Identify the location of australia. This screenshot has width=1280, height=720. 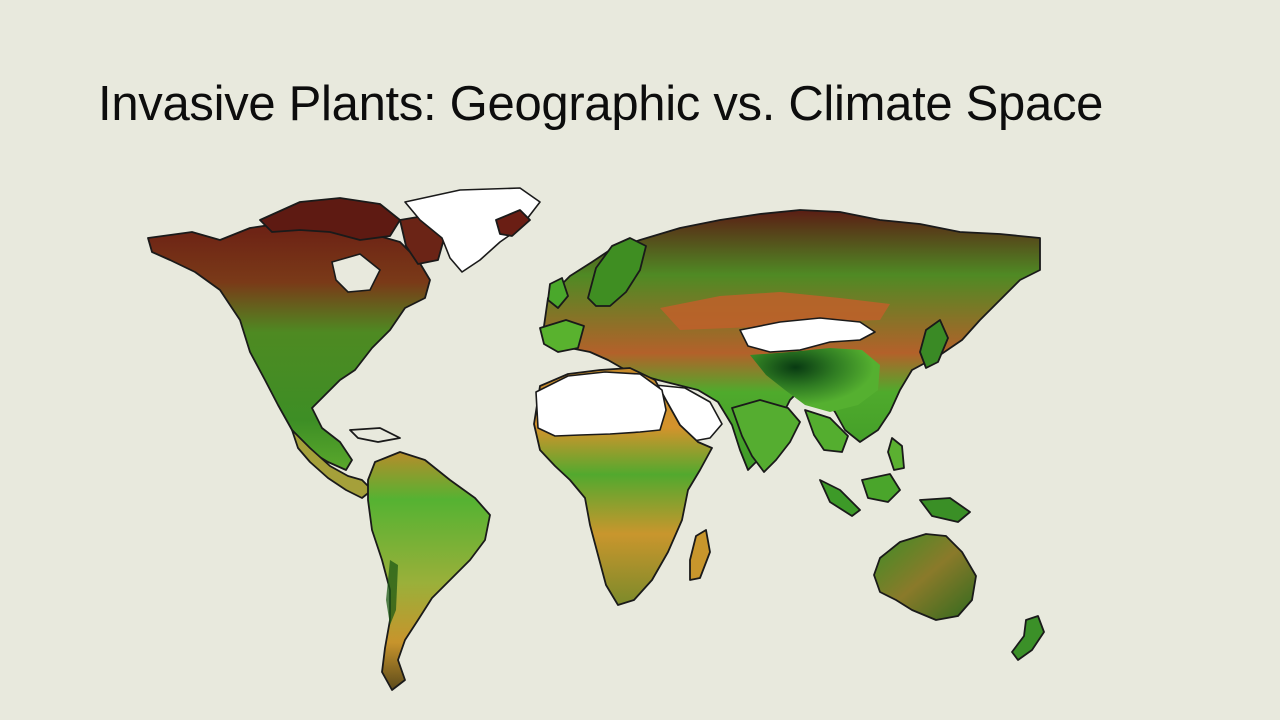
(925, 577).